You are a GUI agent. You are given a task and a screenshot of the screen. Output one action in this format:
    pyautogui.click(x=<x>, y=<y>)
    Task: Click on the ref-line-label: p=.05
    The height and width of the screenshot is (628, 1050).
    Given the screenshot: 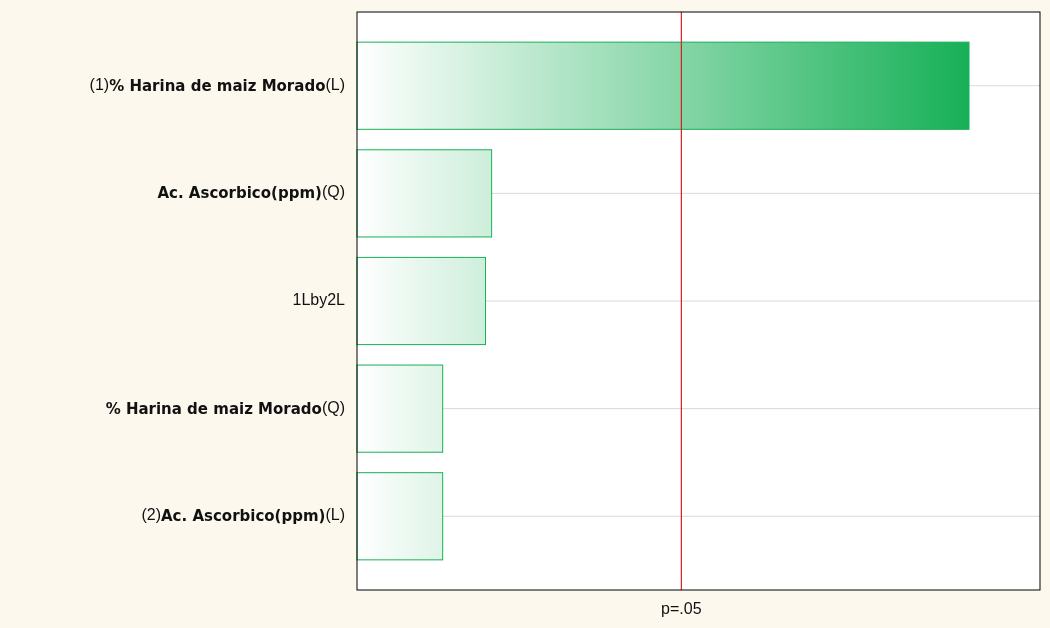 What is the action you would take?
    pyautogui.click(x=681, y=608)
    